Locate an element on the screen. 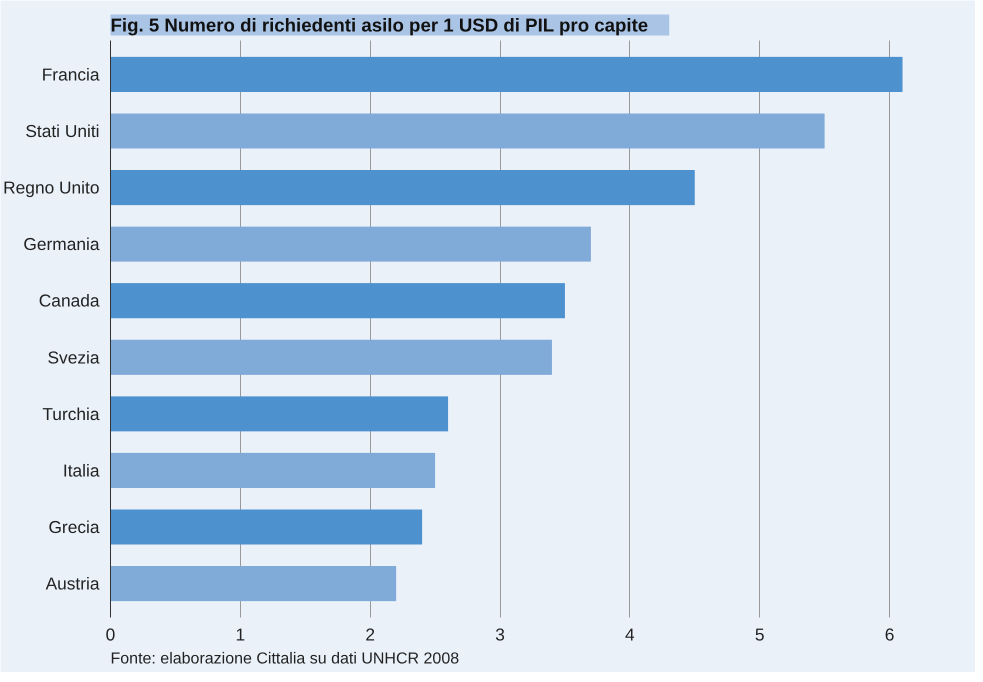  y-tick-label: Canada is located at coordinates (69, 300).